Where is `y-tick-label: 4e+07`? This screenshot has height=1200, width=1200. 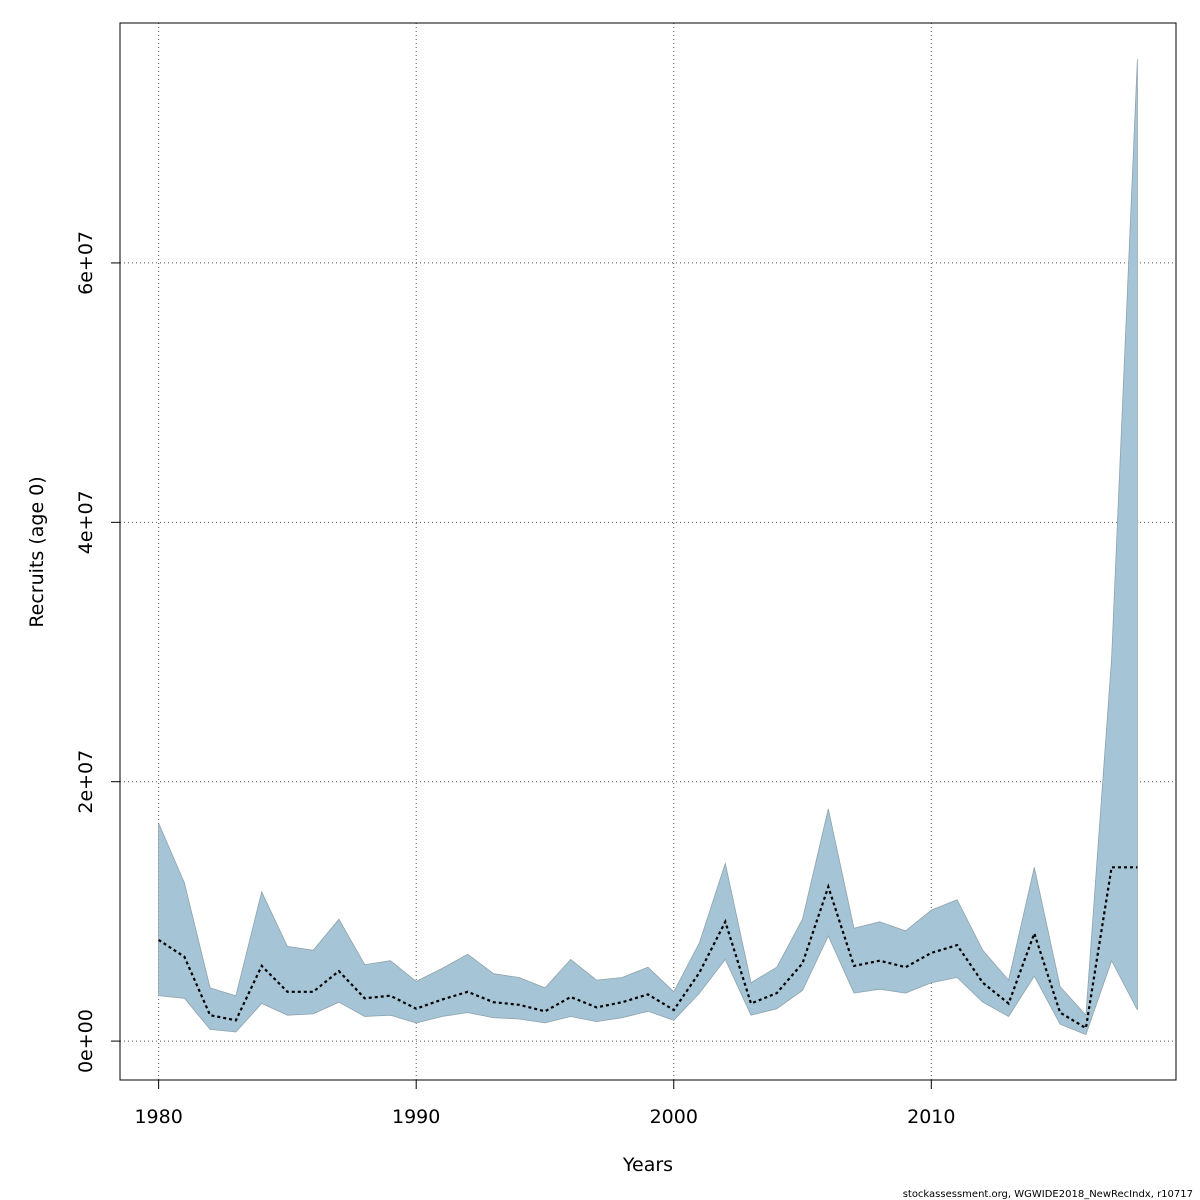 y-tick-label: 4e+07 is located at coordinates (86, 522).